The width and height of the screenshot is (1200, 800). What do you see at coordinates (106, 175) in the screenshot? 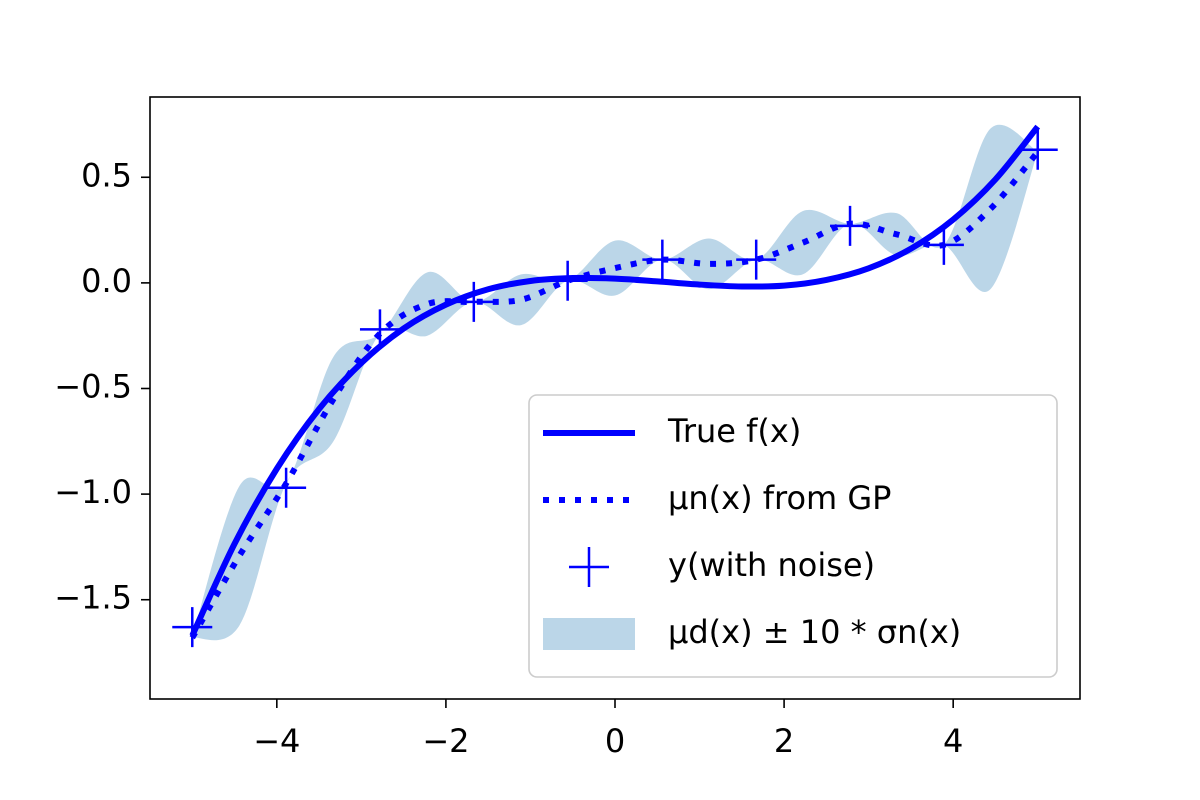
I see `y-tick-label: 0.5` at bounding box center [106, 175].